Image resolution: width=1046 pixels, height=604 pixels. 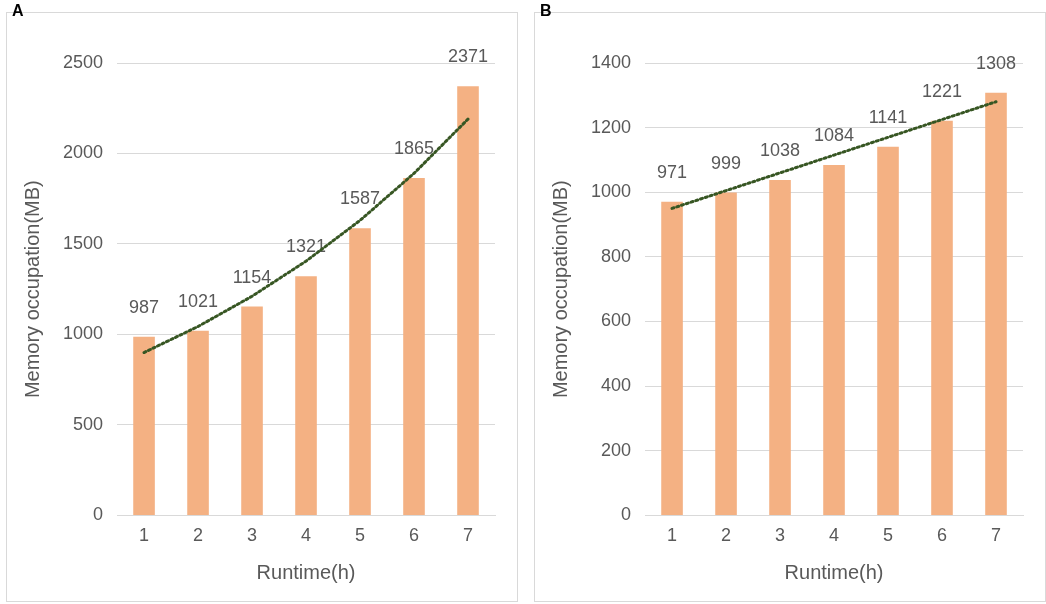 I want to click on data-label: 1084, so click(x=834, y=135).